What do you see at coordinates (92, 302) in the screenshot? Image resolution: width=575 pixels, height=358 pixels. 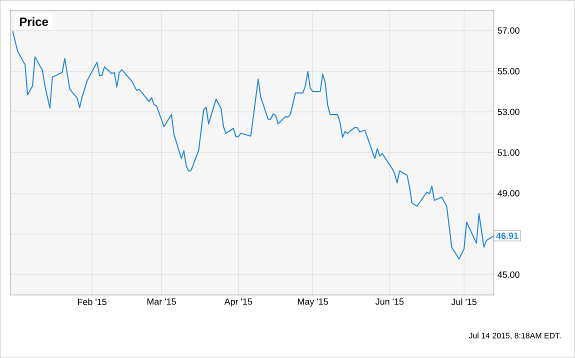 I see `x-tick-label: Feb '15` at bounding box center [92, 302].